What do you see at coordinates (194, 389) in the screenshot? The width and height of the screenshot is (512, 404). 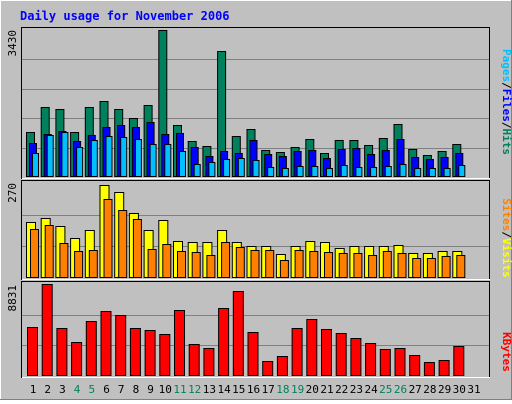 I see `day-label: 12` at bounding box center [194, 389].